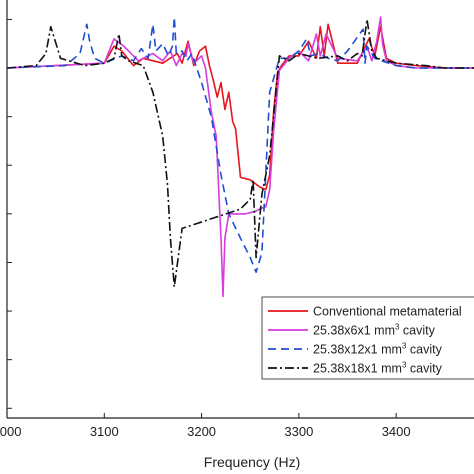 The image size is (474, 474). What do you see at coordinates (378, 368) in the screenshot?
I see `legend-label-4: 25.38x18x1 mm3 cavity` at bounding box center [378, 368].